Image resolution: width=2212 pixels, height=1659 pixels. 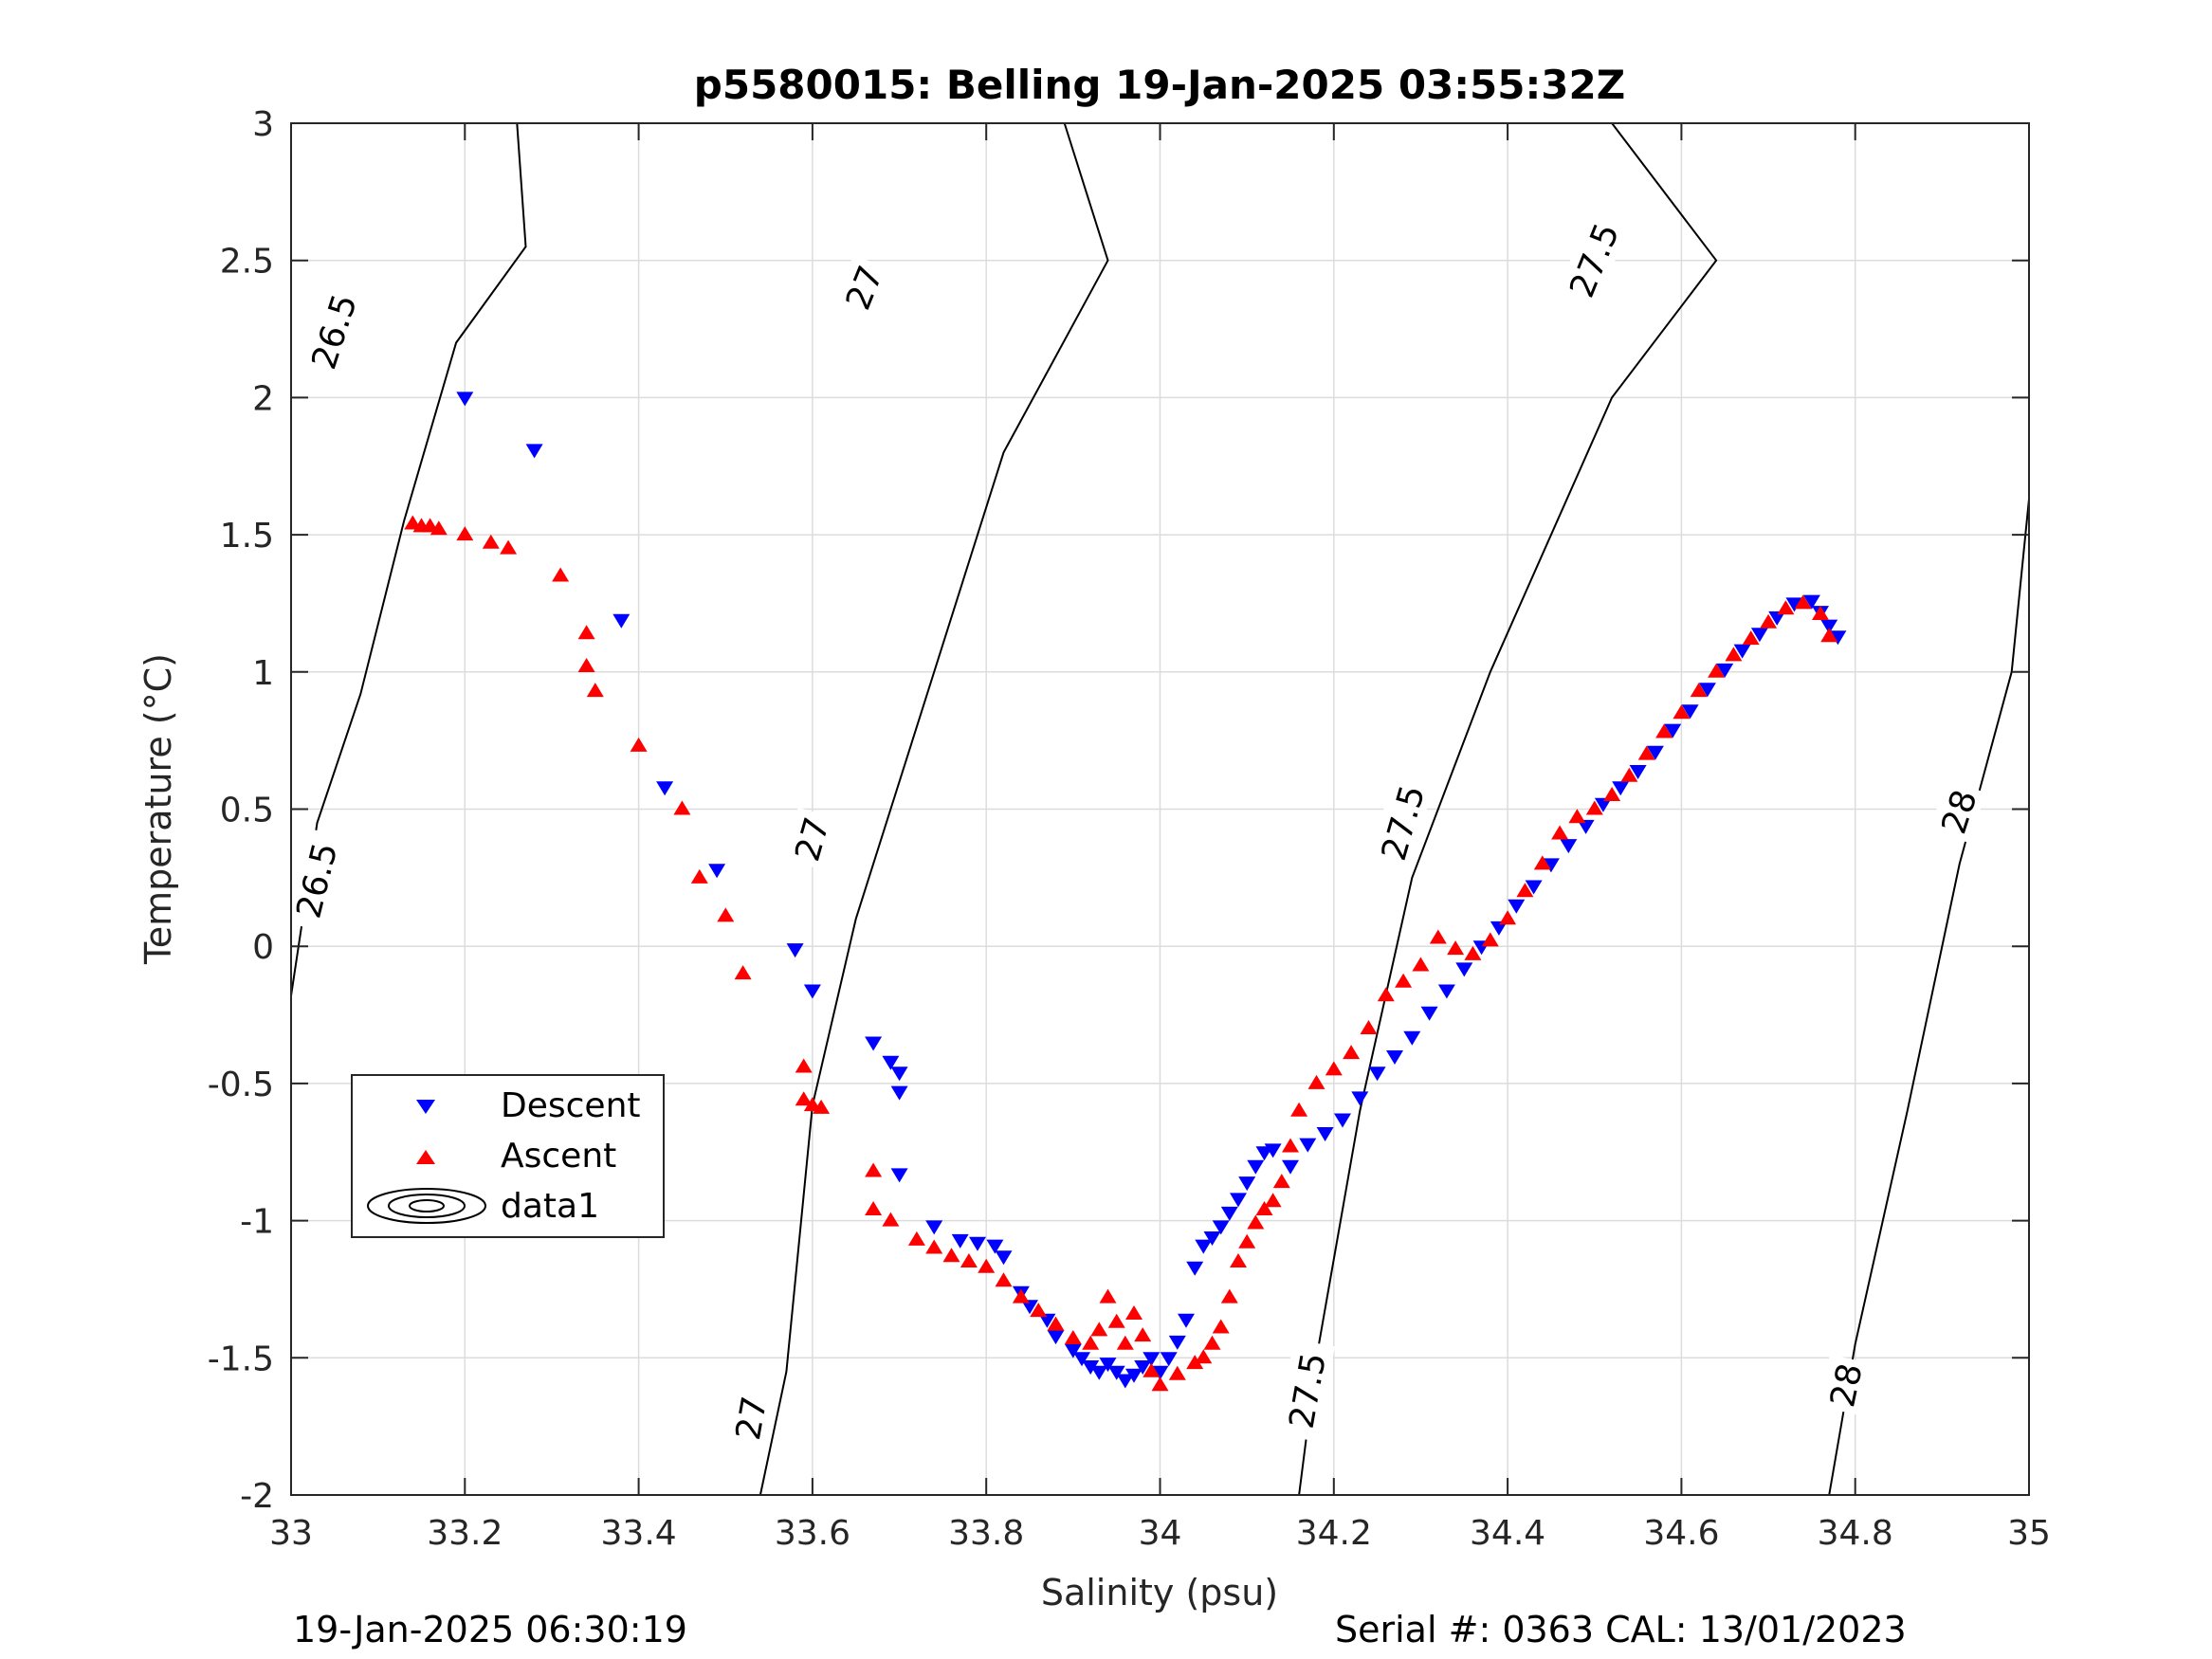 I want to click on x-tick-label: 33, so click(x=291, y=1533).